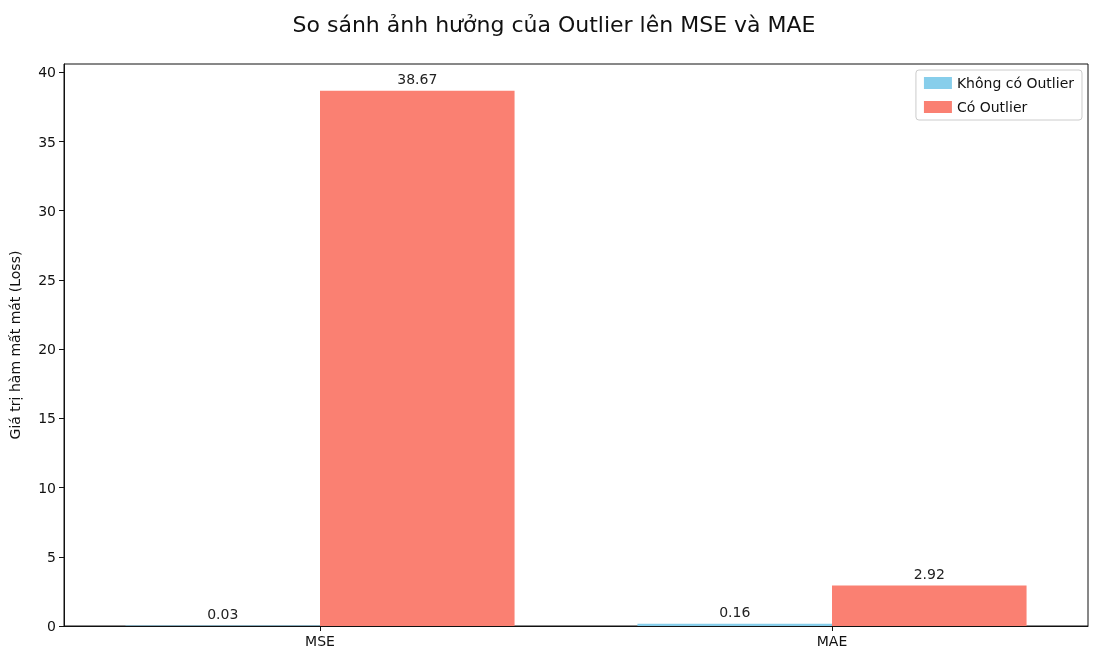 The height and width of the screenshot is (665, 1108). Describe the element at coordinates (47, 279) in the screenshot. I see `y-tick-label: 25` at that location.